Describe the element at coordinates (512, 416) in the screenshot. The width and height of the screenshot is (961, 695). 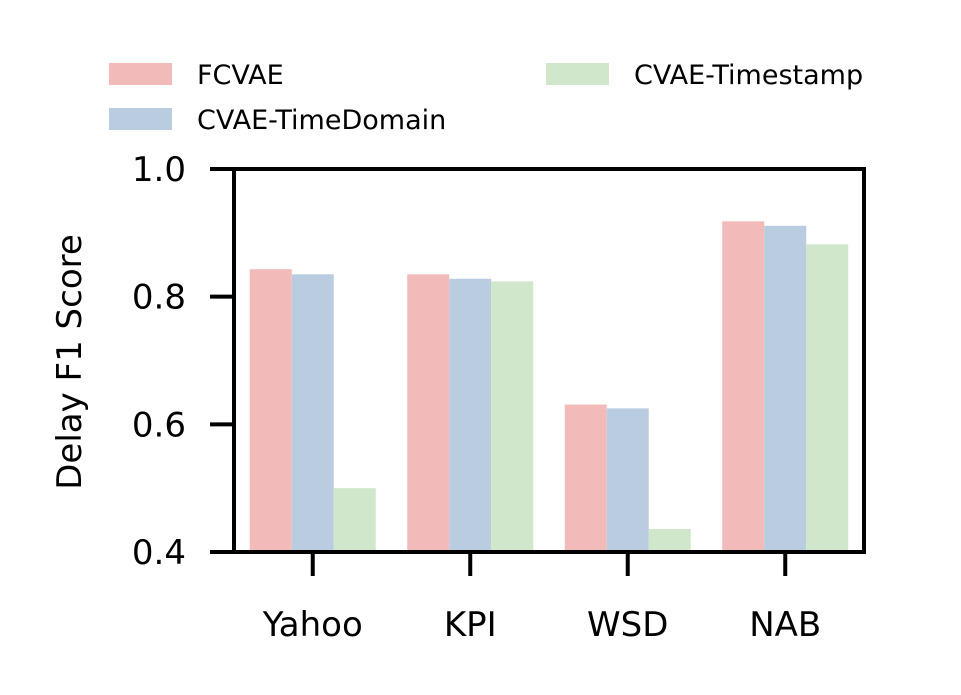
I see `bar-kpi-cvae-timestamp` at that location.